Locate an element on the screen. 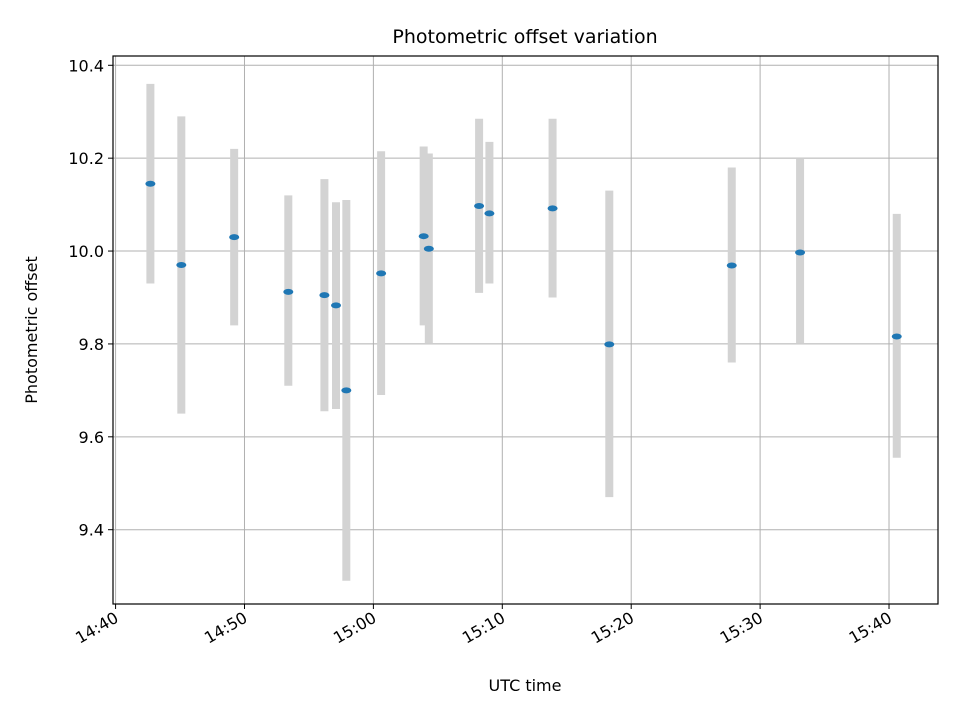  y-axis-label: Photometric offset is located at coordinates (31, 330).